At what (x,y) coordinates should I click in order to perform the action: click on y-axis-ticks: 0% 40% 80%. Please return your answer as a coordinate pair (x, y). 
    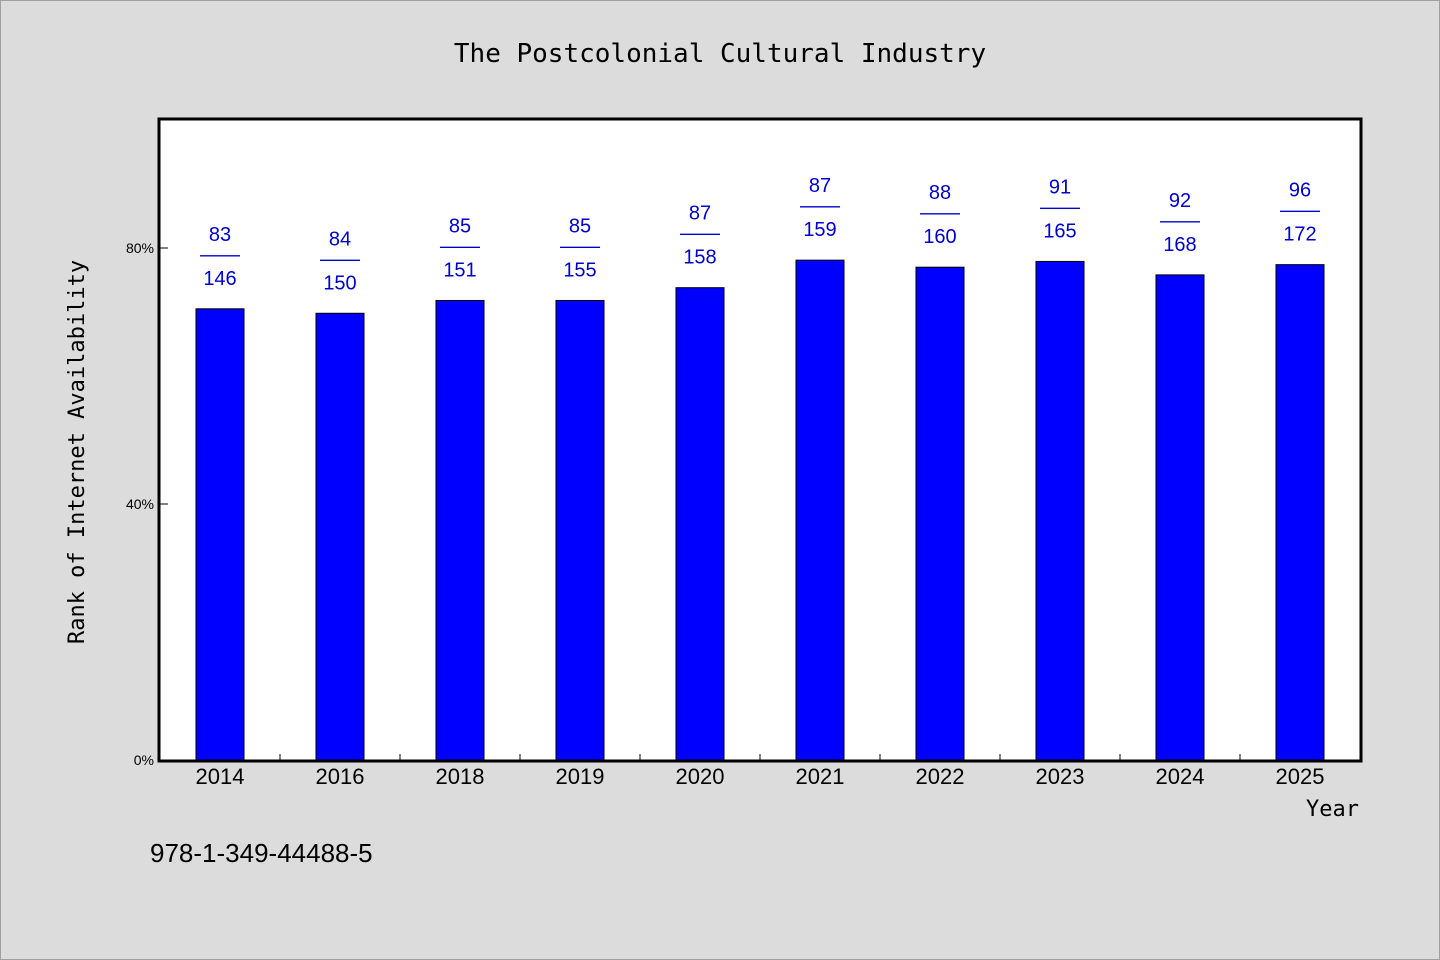
    Looking at the image, I should click on (147, 504).